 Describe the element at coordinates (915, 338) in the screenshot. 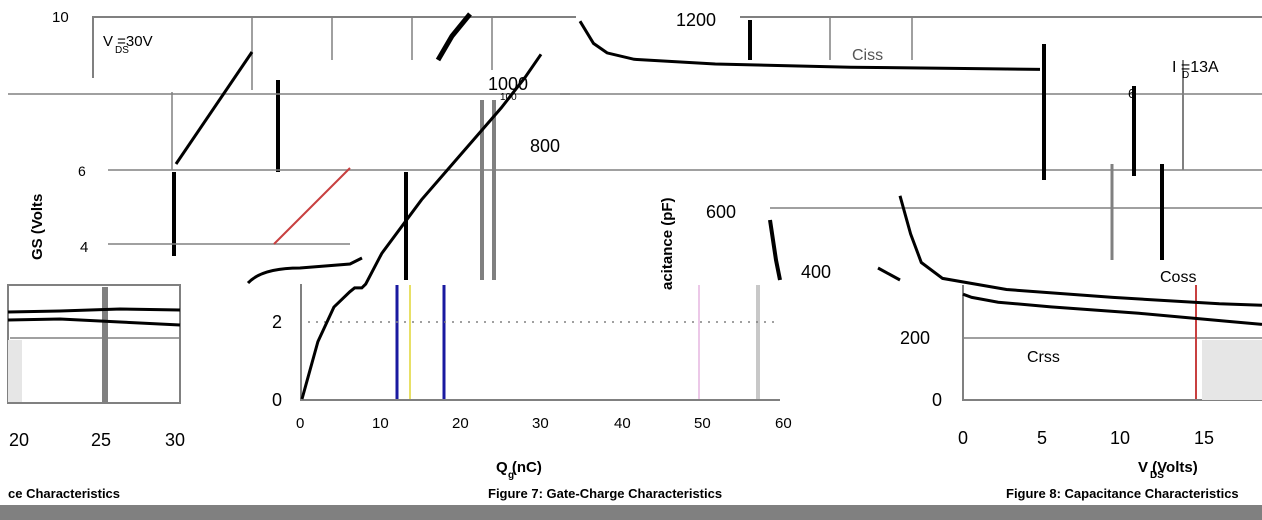

I see `cap-ytick-200: 200` at that location.